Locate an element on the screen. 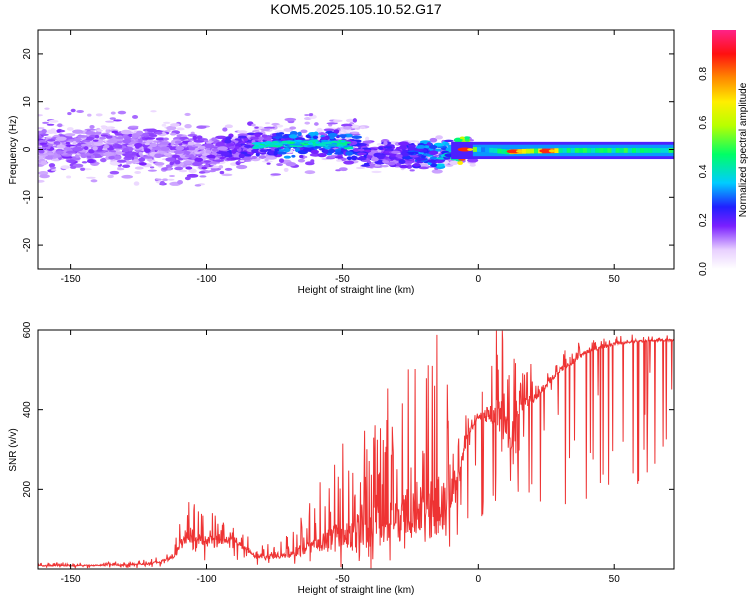 This screenshot has height=600, width=750. spectrogram-peak is located at coordinates (519, 151).